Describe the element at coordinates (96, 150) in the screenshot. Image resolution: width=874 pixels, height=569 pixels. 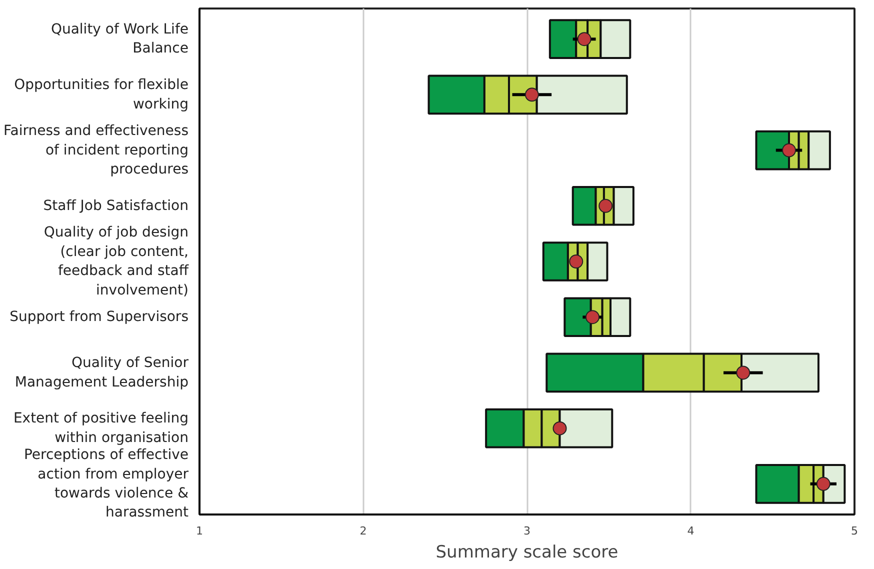
I see `y-tick-label: Fairness and effectiveness of incident reporting procedures` at that location.